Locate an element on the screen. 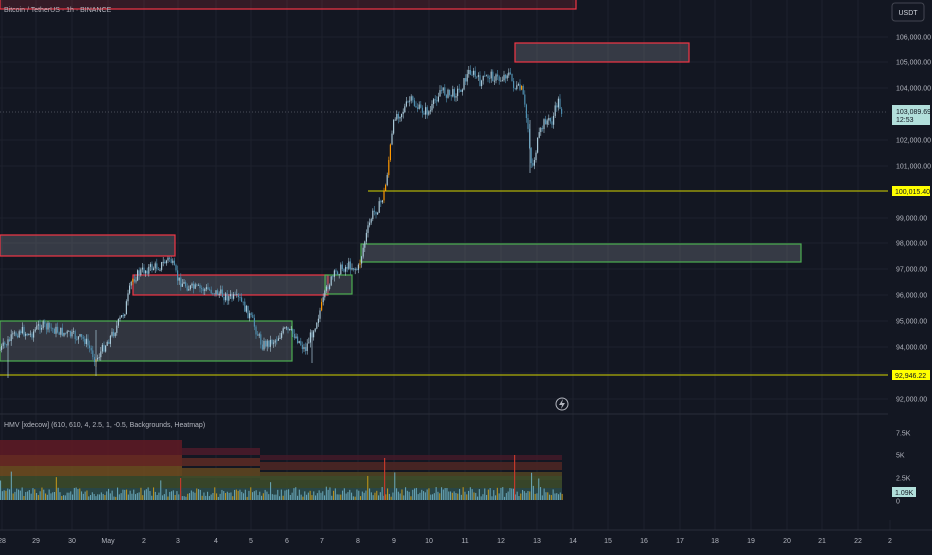 The image size is (932, 555). lightning-icon is located at coordinates (562, 404).